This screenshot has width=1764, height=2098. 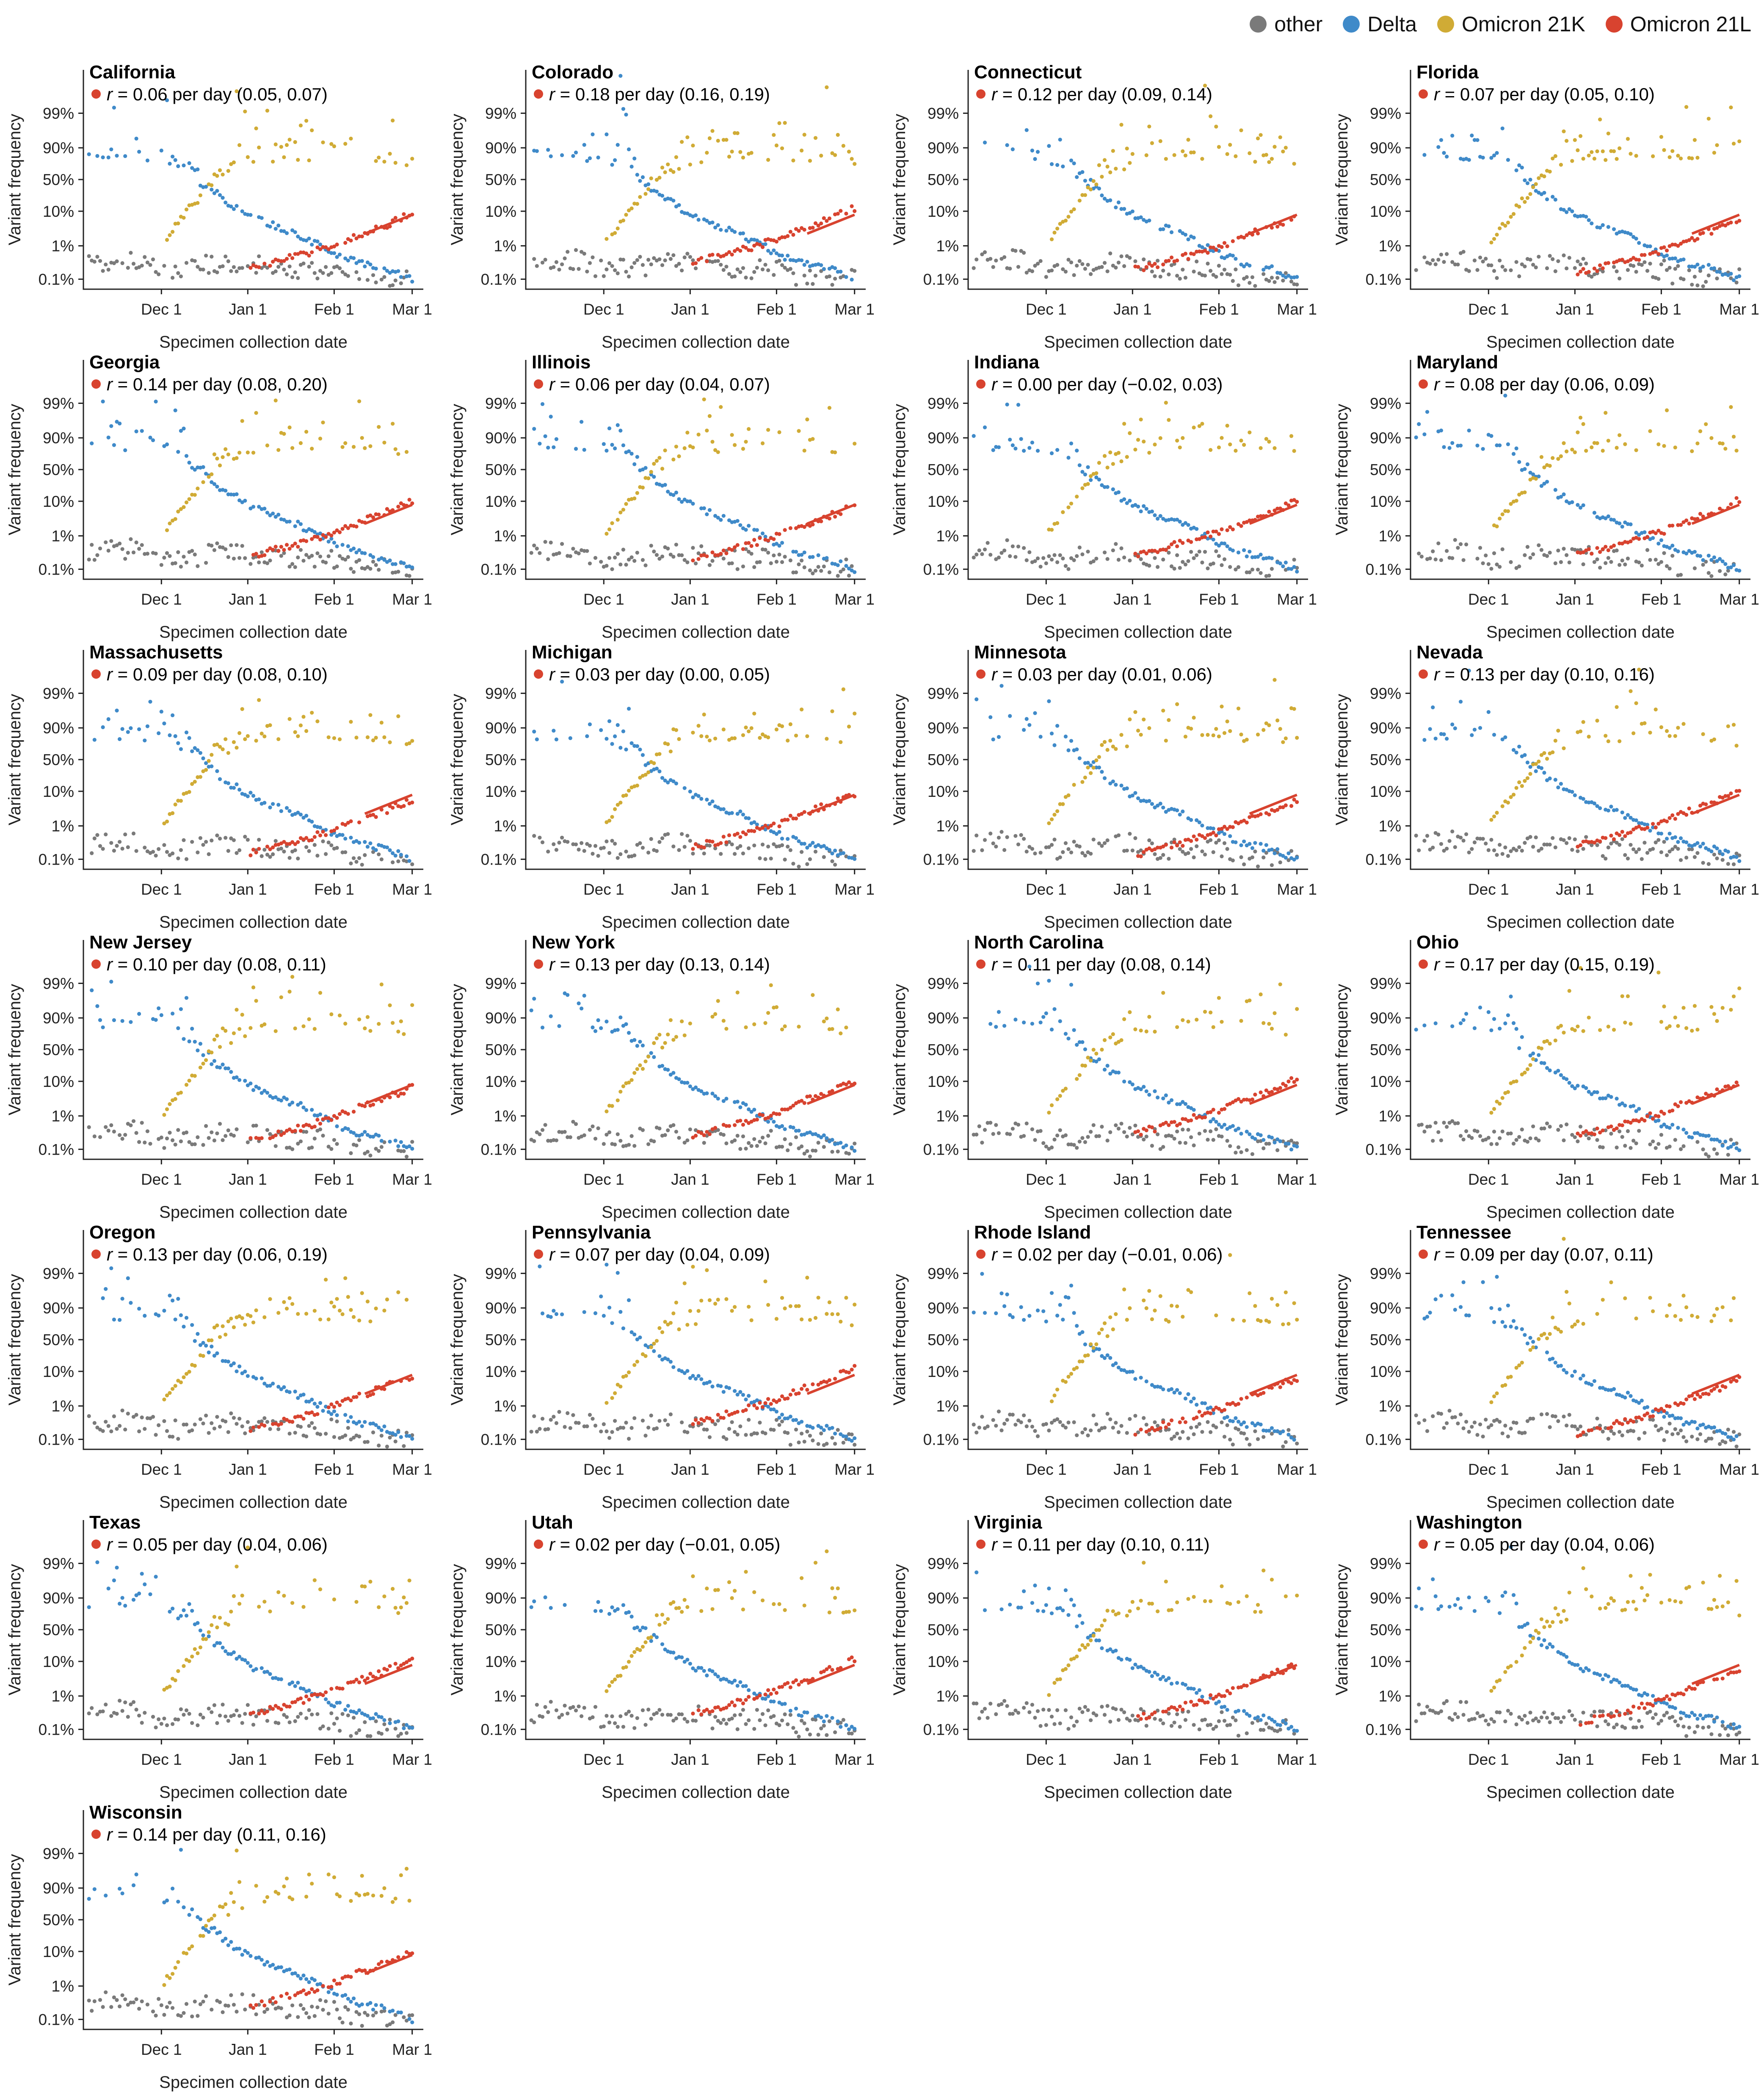 What do you see at coordinates (659, 964) in the screenshot?
I see `growth-rate-text: r = 0.13 per day (0.13, 0.14)` at bounding box center [659, 964].